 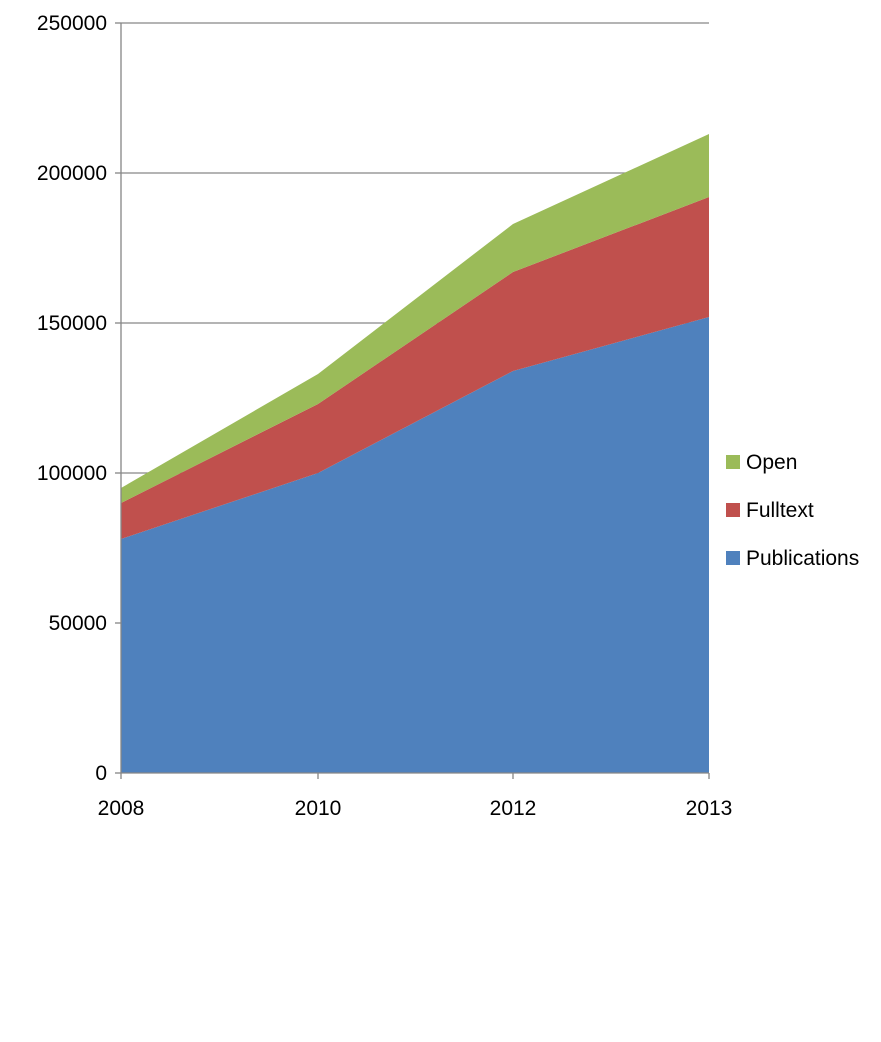 I want to click on legend-item-open: Open, so click(x=761, y=462).